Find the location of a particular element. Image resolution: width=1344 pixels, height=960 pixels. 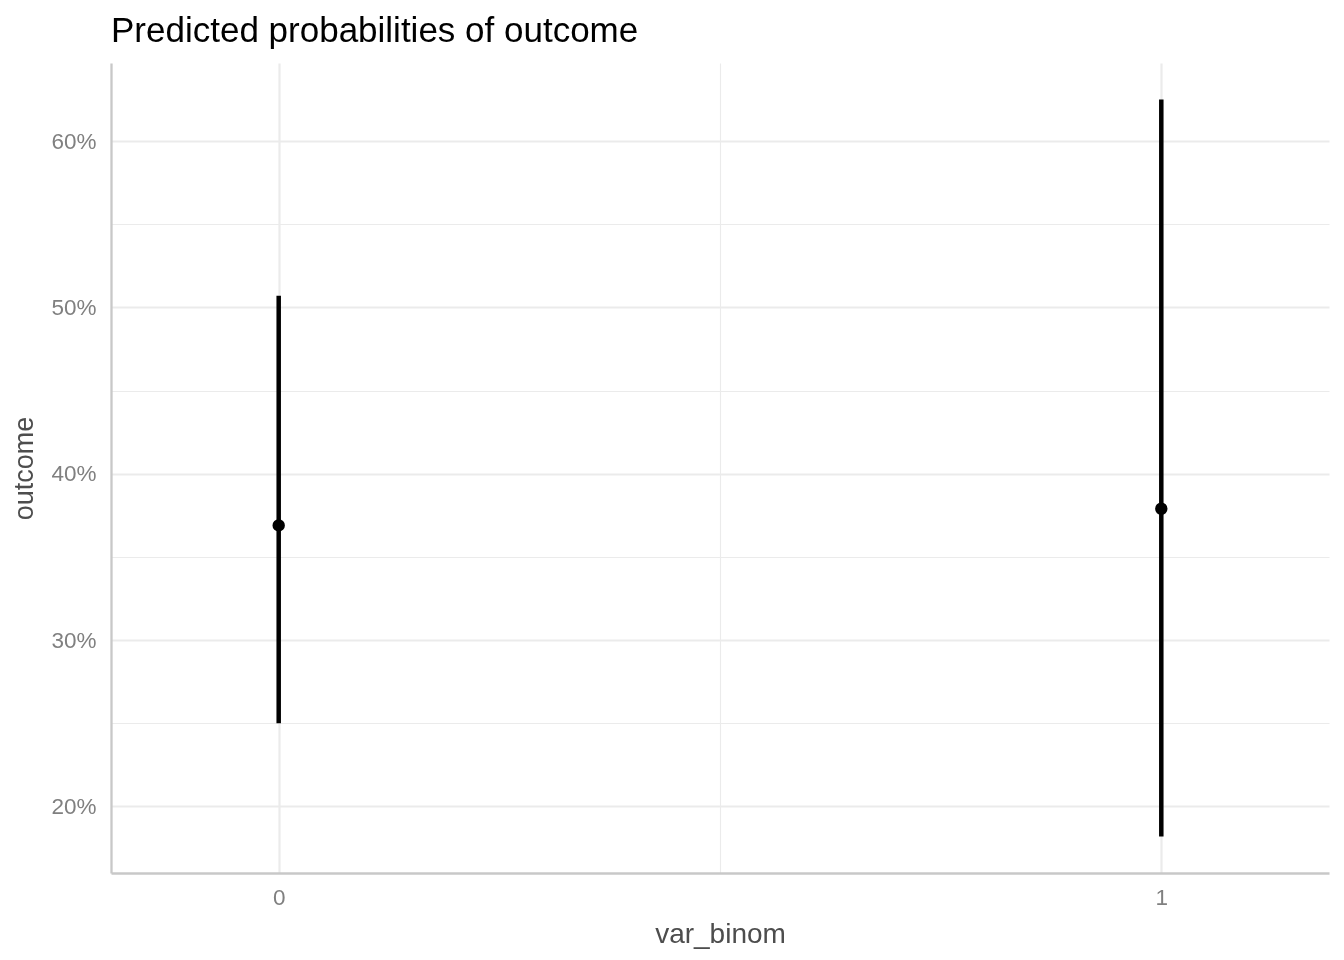

y-axis-title: outcome is located at coordinates (24, 468).